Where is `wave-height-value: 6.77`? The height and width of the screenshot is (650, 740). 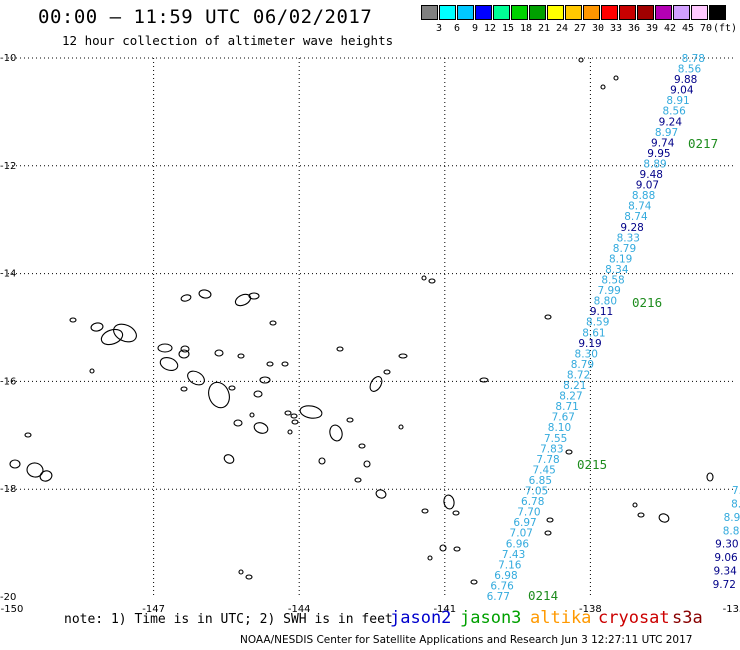 wave-height-value: 6.77 is located at coordinates (498, 597).